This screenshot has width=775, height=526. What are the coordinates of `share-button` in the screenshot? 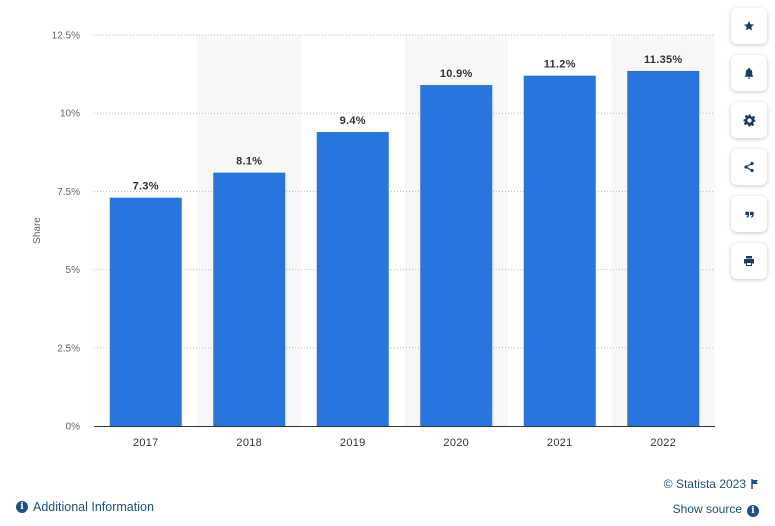 It's located at (749, 167).